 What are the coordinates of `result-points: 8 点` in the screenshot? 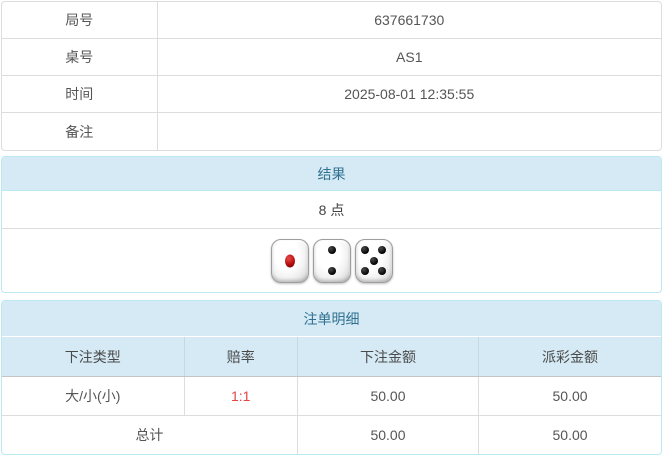 It's located at (331, 210).